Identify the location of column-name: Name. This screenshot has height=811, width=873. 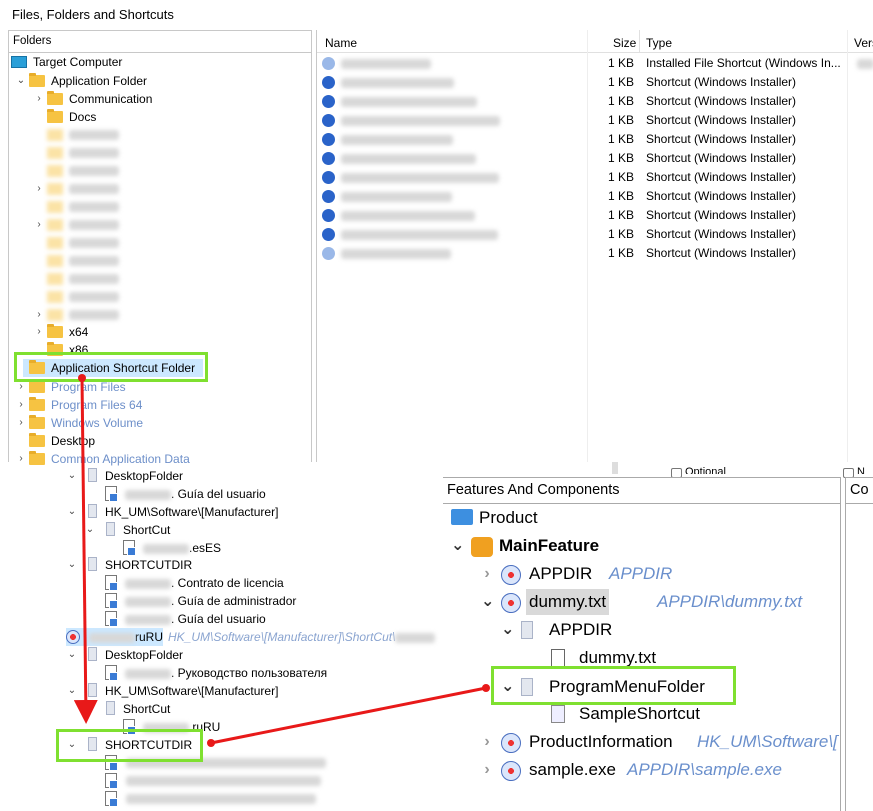
(341, 43).